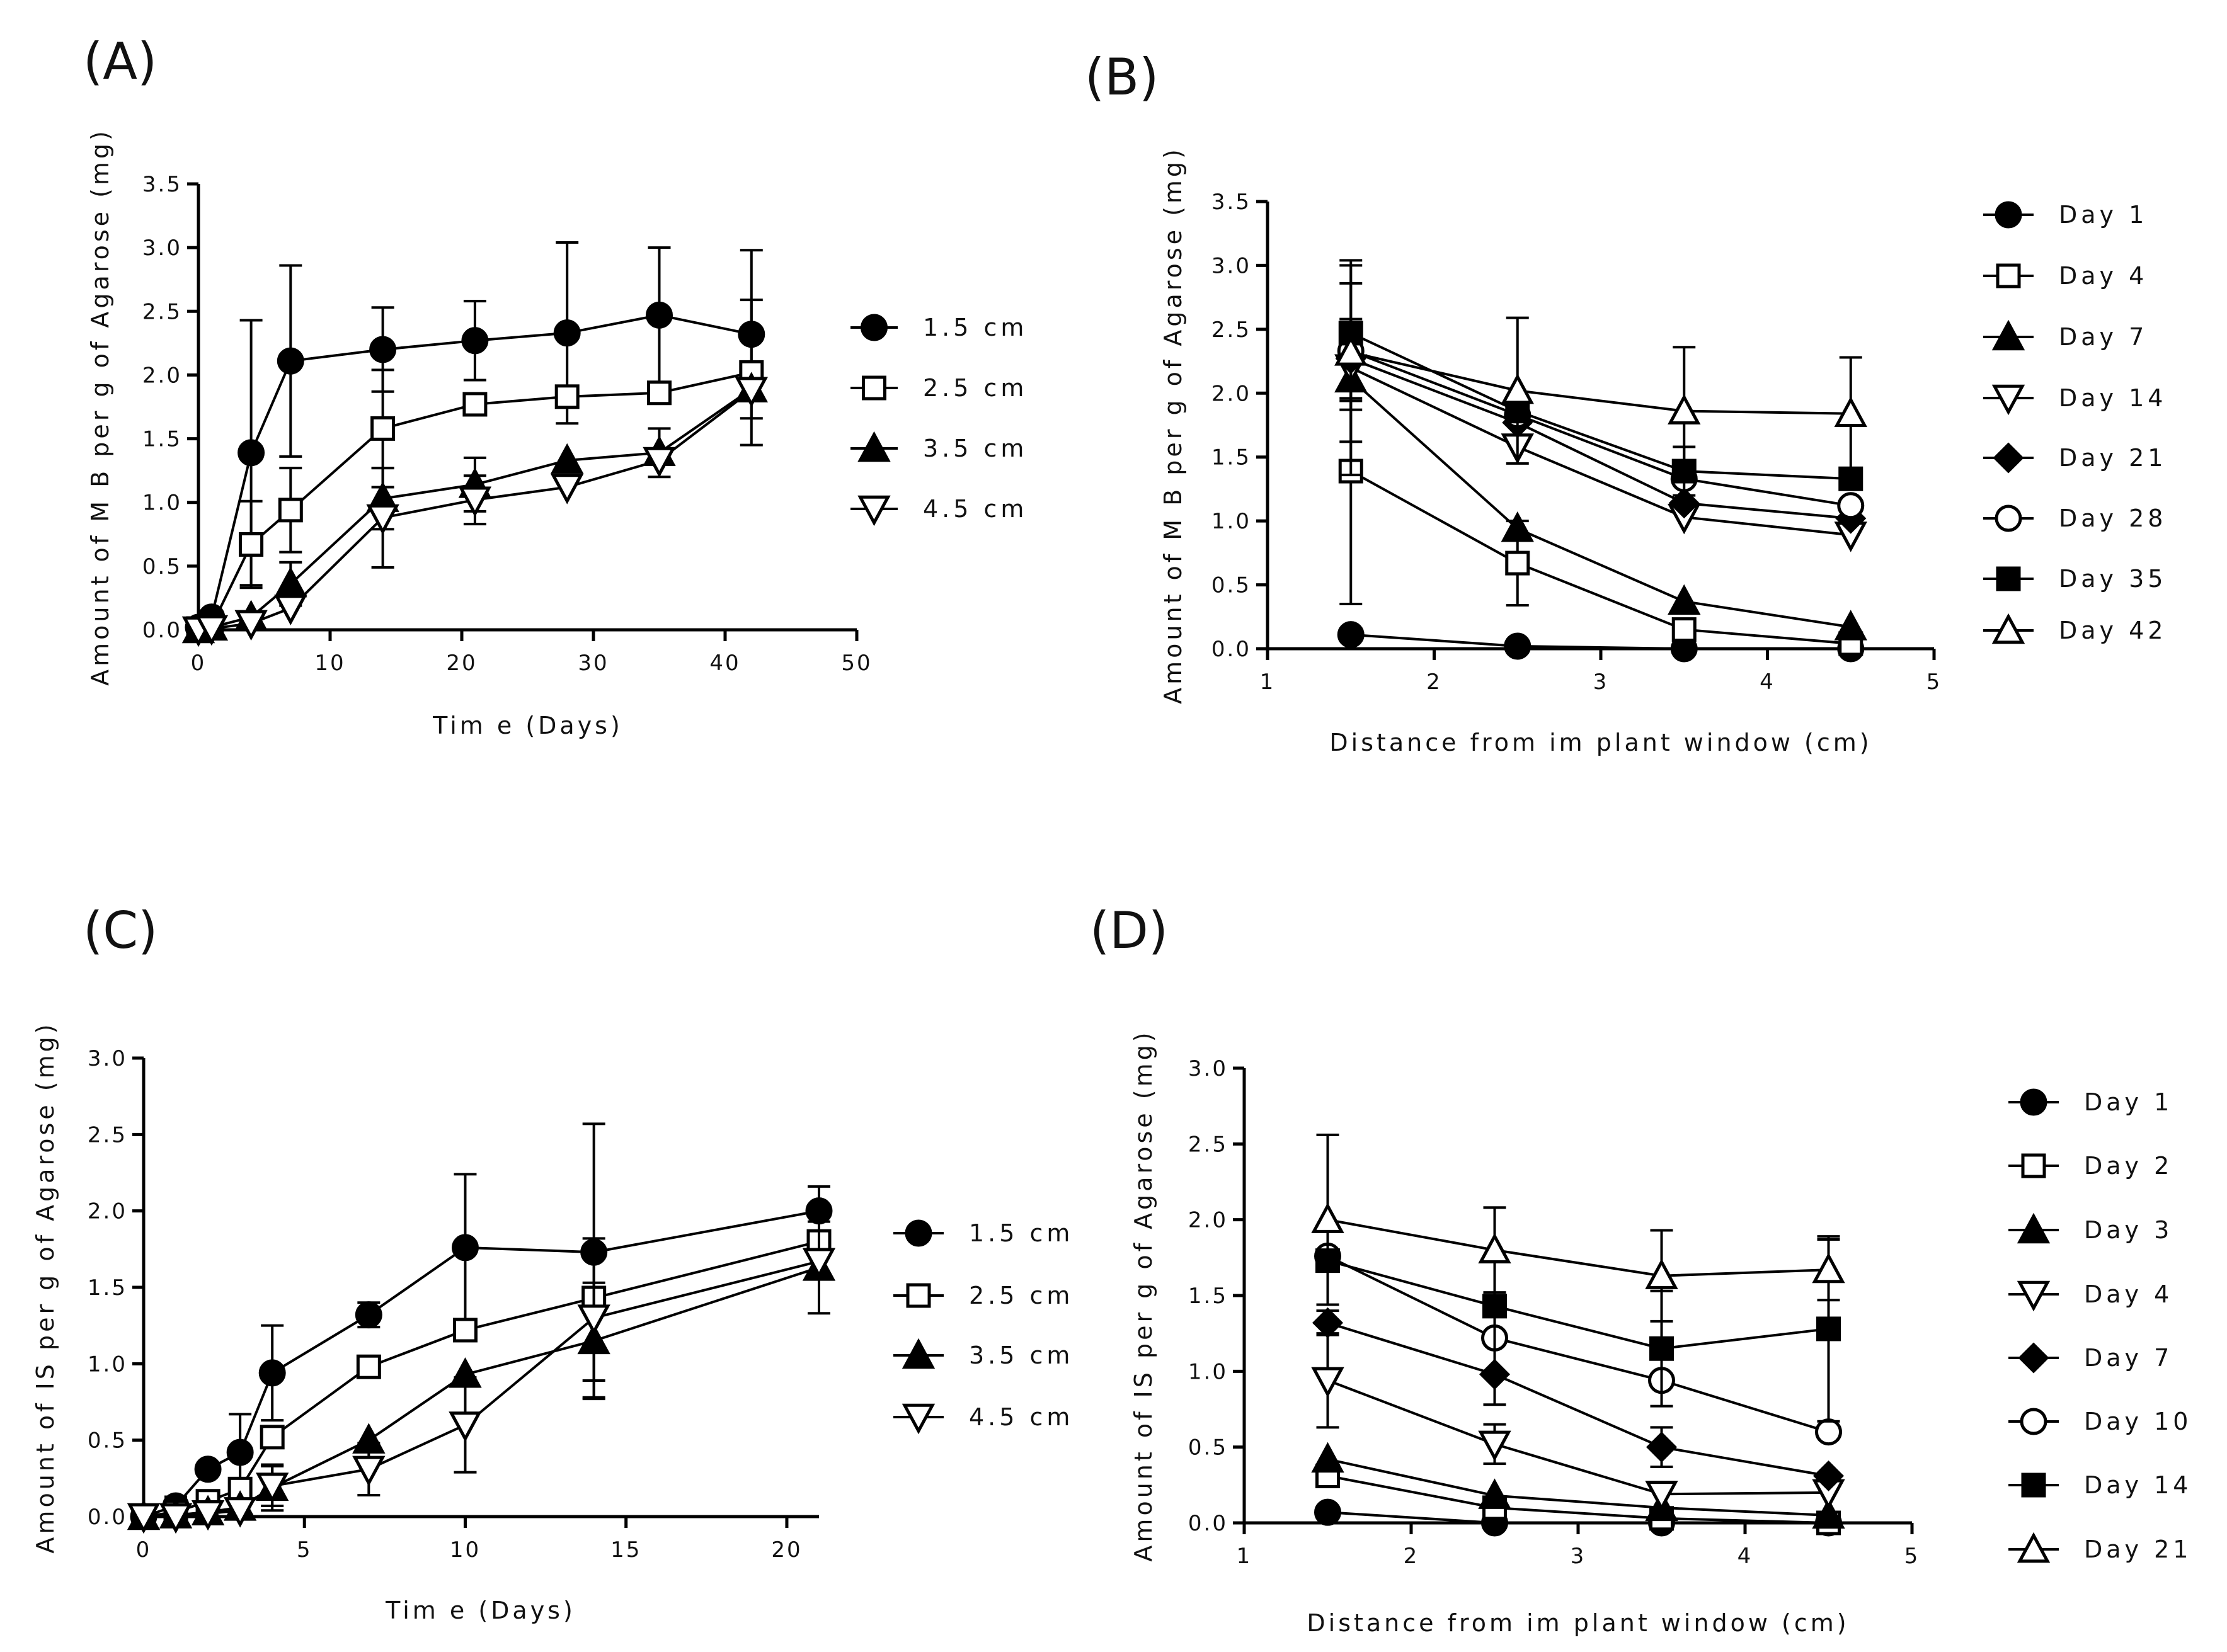  I want to click on y-axis-title: Amount of IS per g of Agarose (mg), so click(45, 1287).